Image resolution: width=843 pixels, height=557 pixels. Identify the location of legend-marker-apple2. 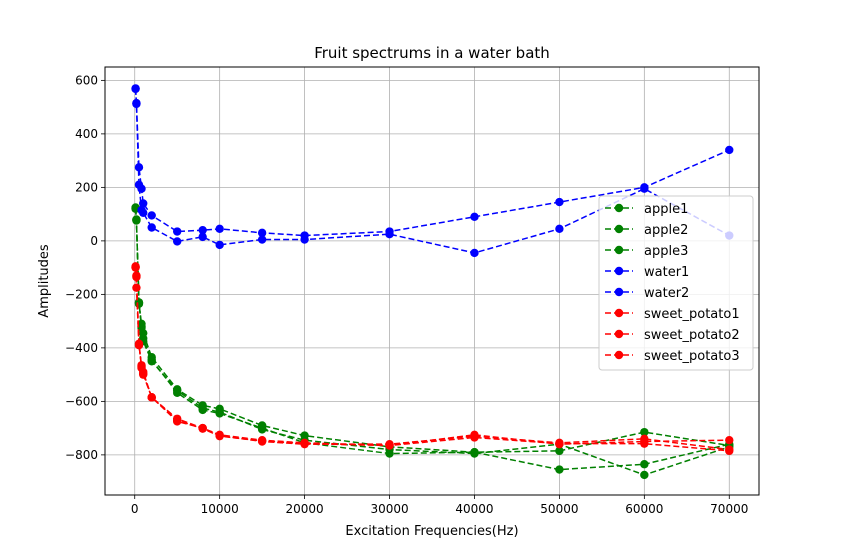
(619, 229).